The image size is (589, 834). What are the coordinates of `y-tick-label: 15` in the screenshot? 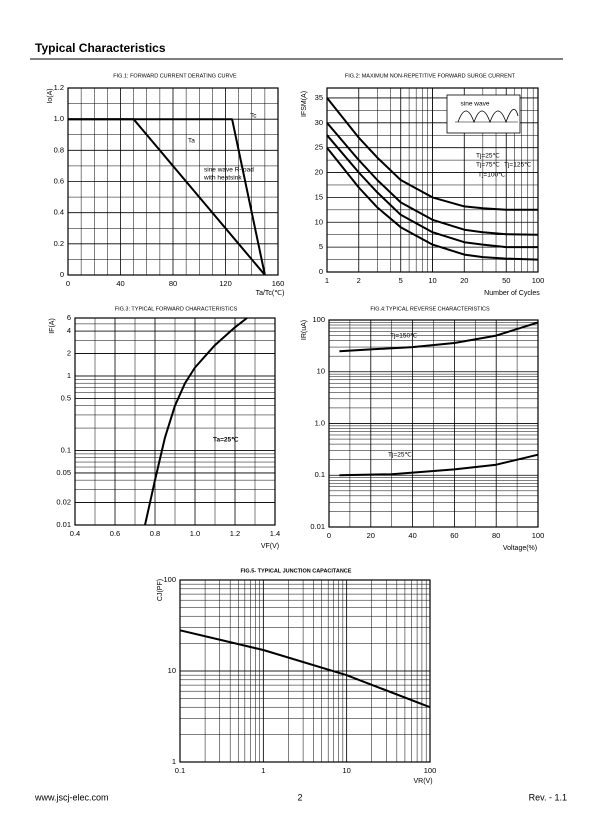 It's located at (319, 196).